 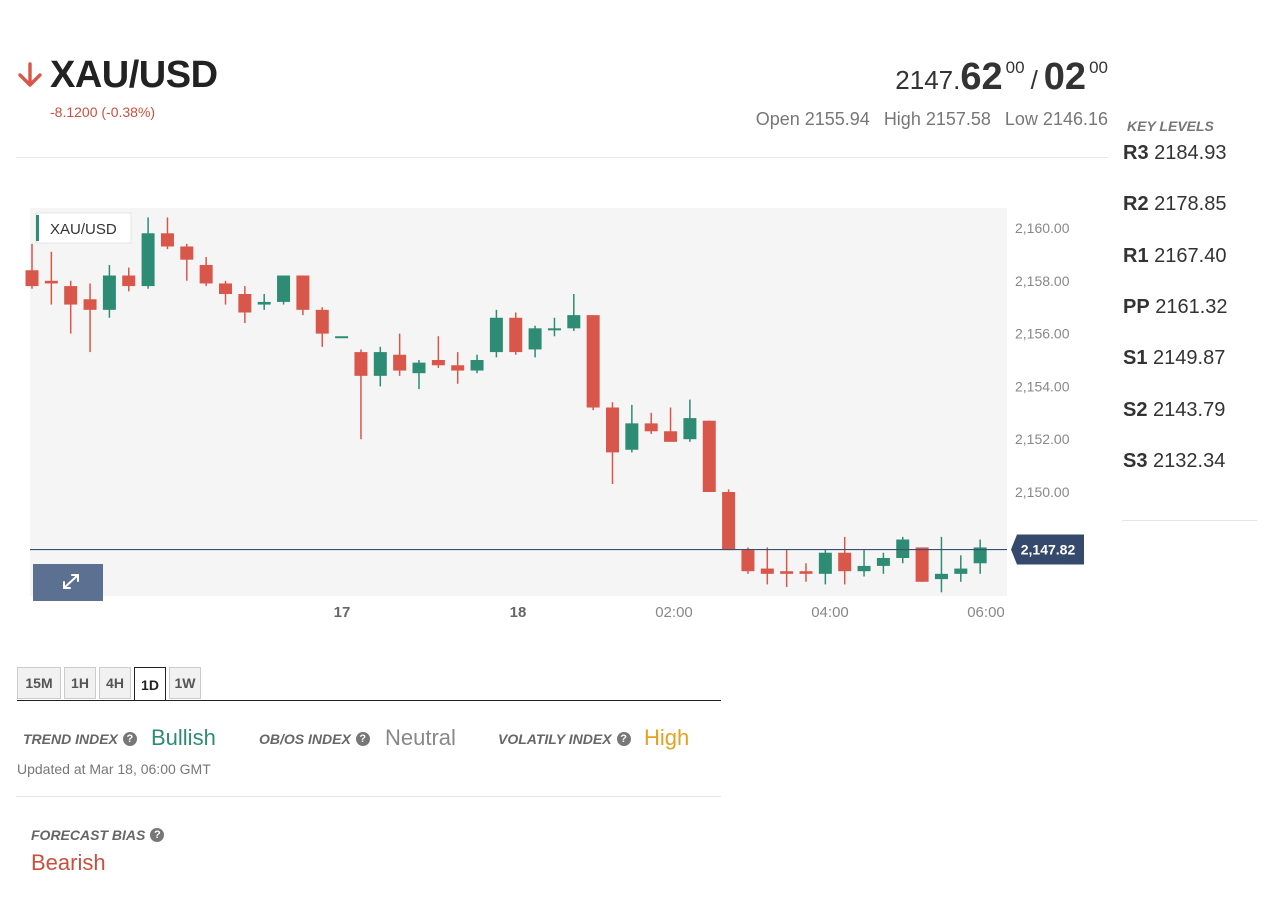 I want to click on tabs-underline, so click(x=369, y=700).